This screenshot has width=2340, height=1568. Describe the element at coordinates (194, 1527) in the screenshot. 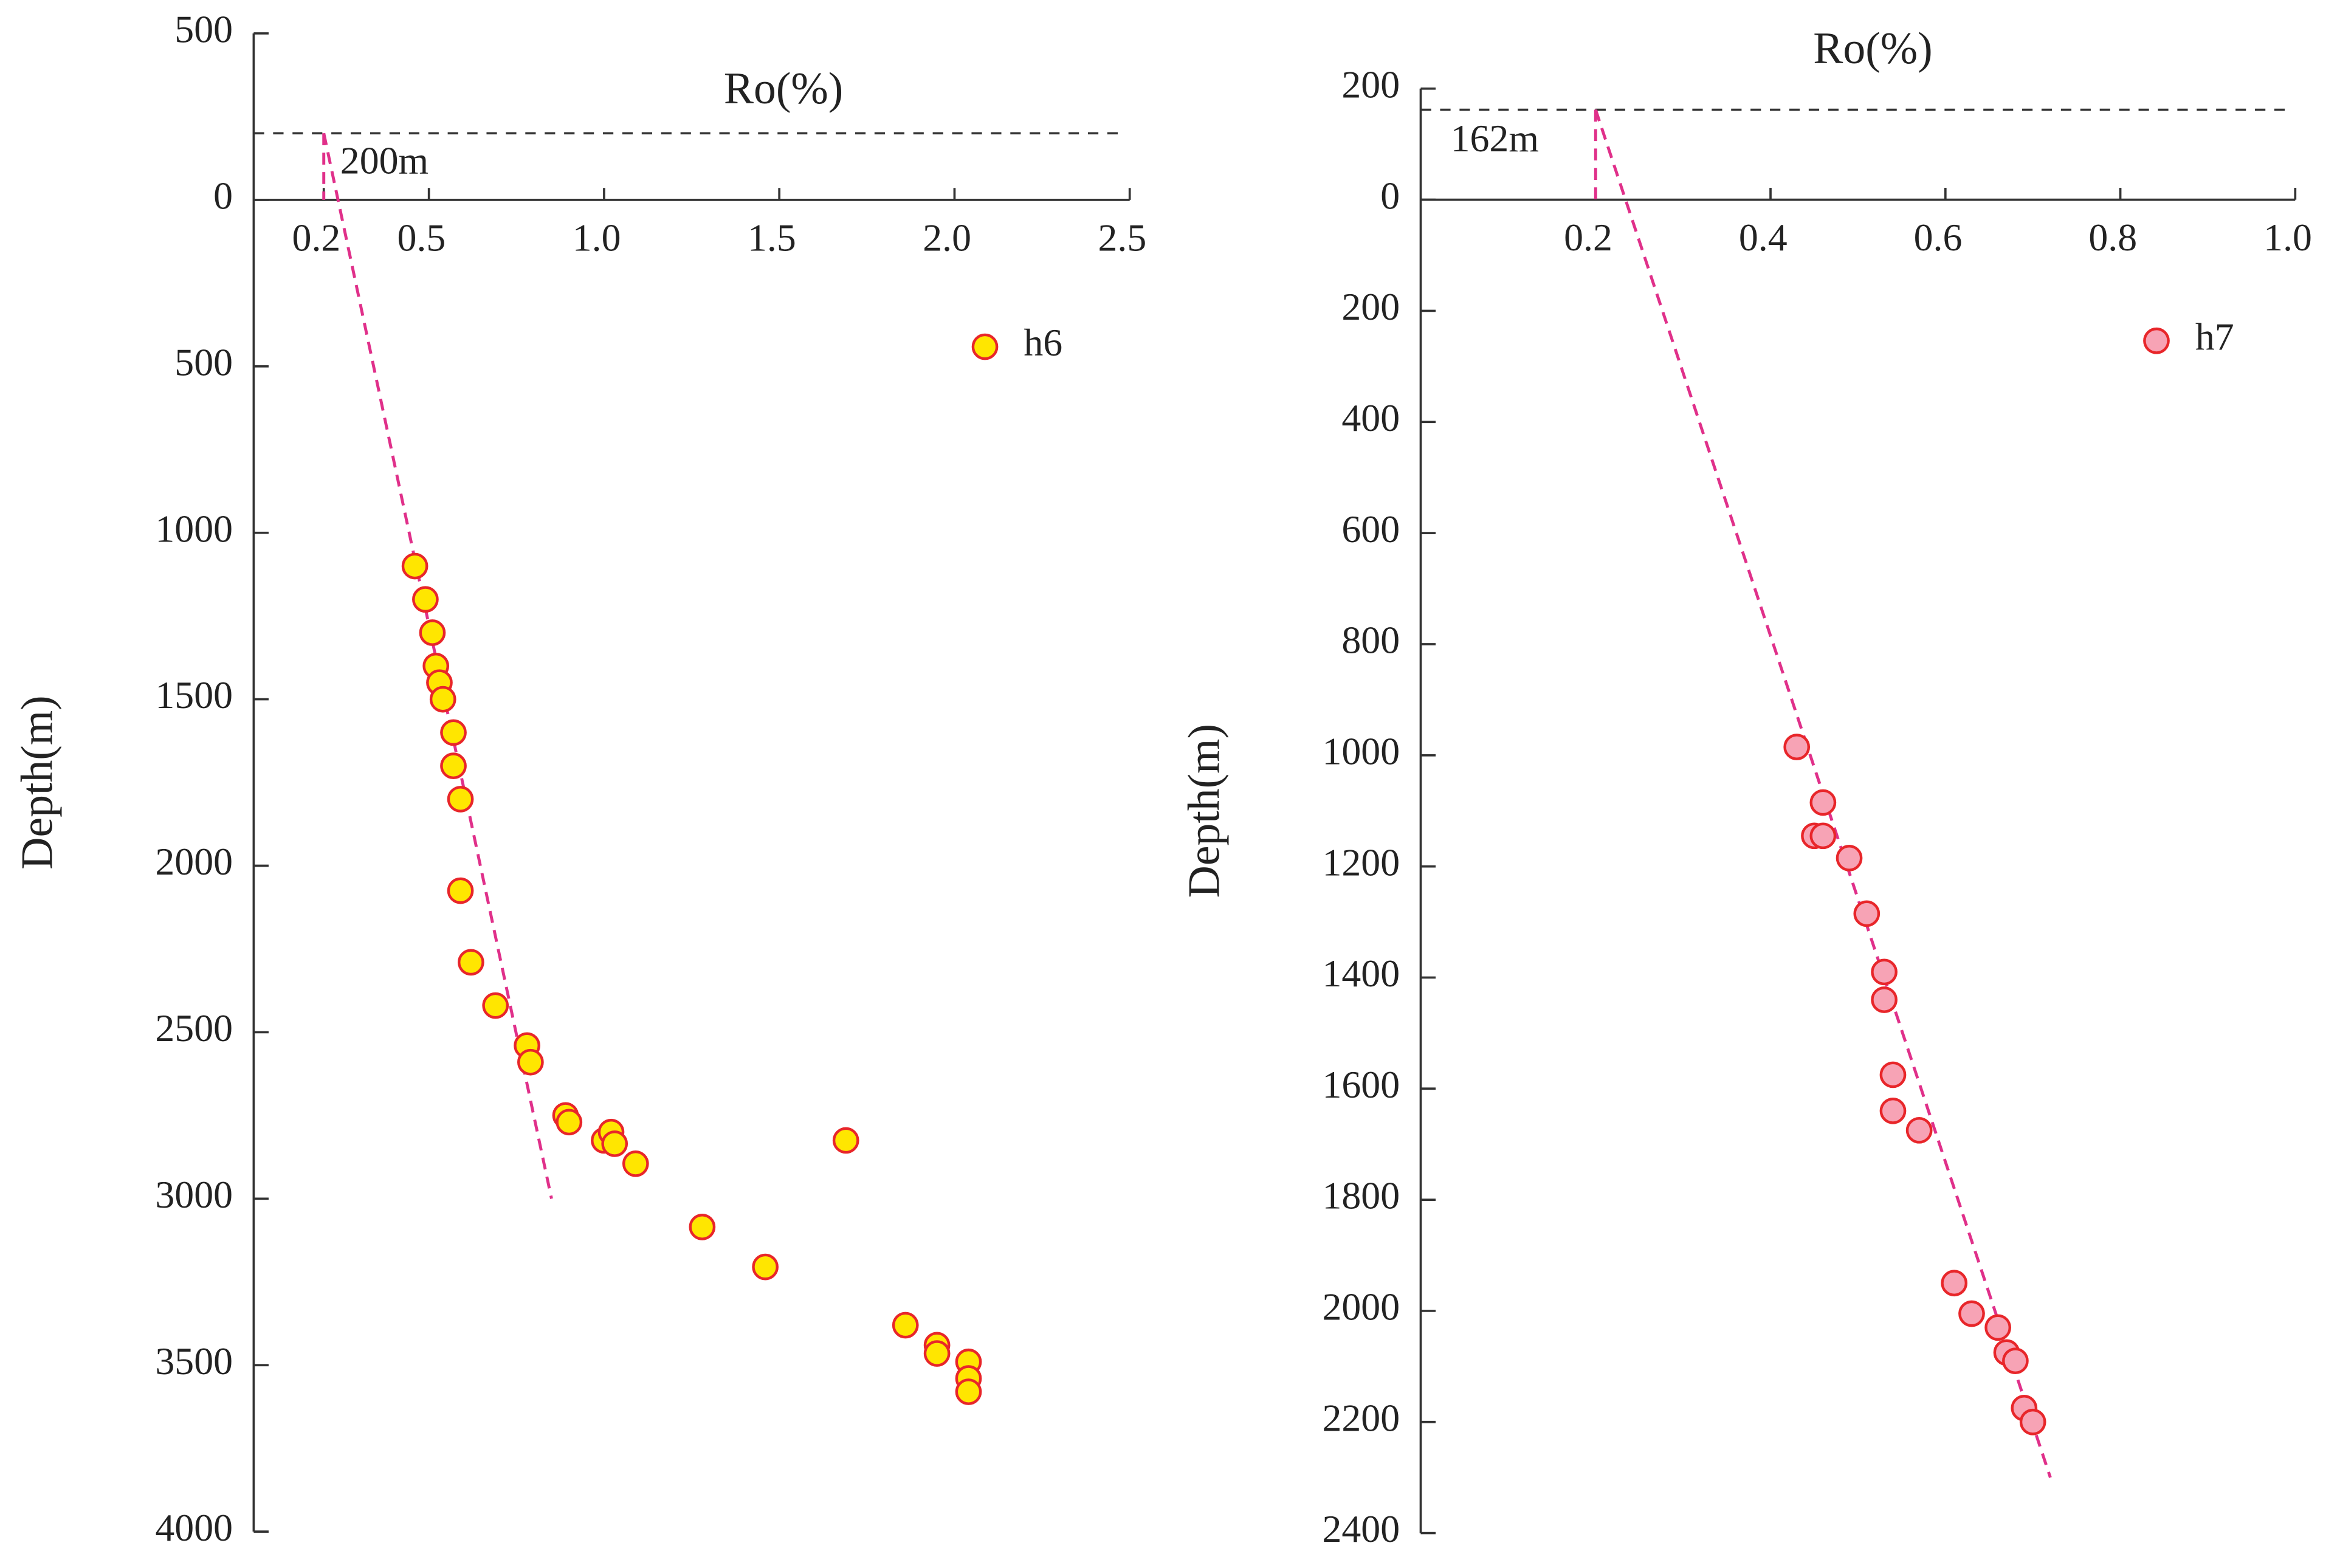

I see `y-tick-label: 4000` at that location.